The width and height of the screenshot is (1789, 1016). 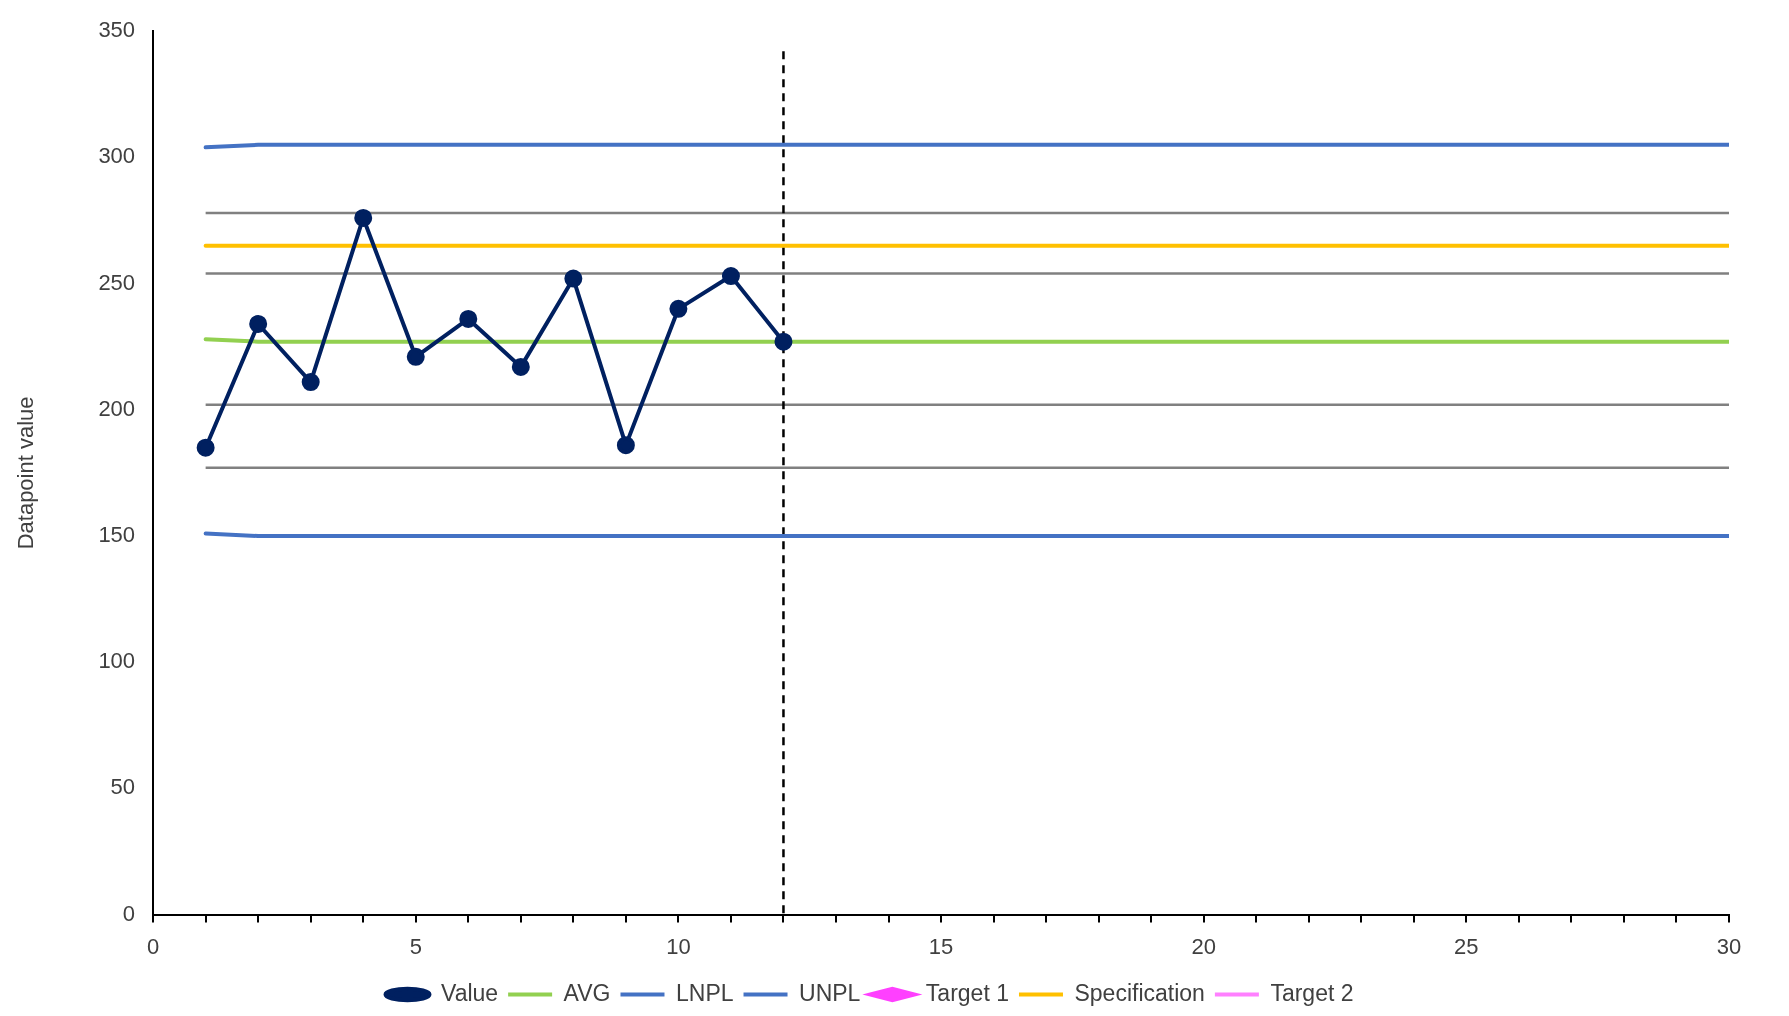 What do you see at coordinates (153, 946) in the screenshot?
I see `x-tick-label: 0` at bounding box center [153, 946].